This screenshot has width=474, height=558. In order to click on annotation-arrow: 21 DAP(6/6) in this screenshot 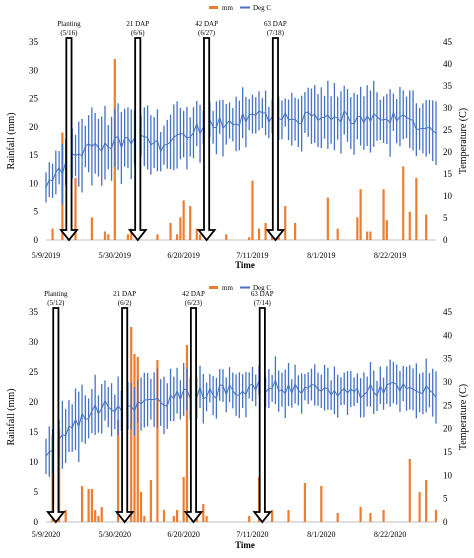, I will do `click(137, 131)`.